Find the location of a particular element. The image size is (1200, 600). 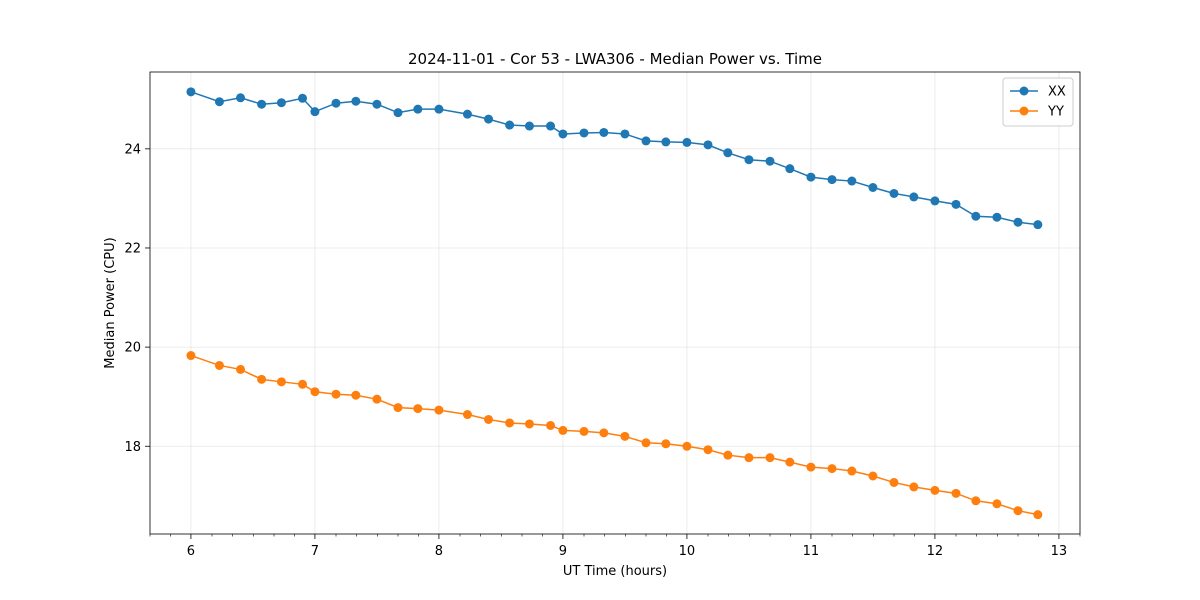

x-tick-label: 13 is located at coordinates (1059, 551).